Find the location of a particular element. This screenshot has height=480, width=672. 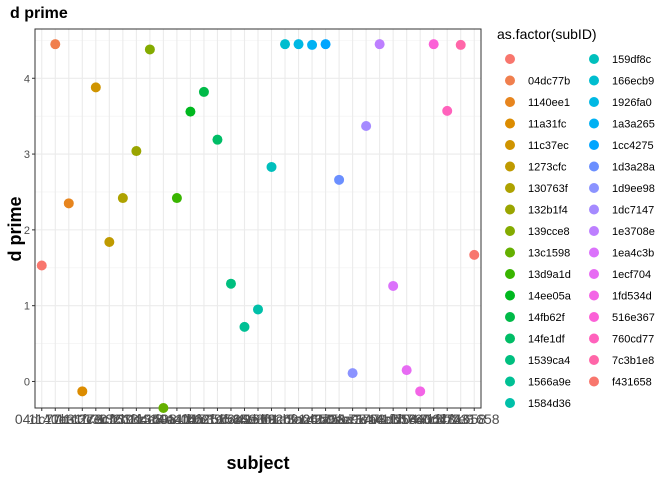

legend-label: 1fd534d is located at coordinates (632, 297).